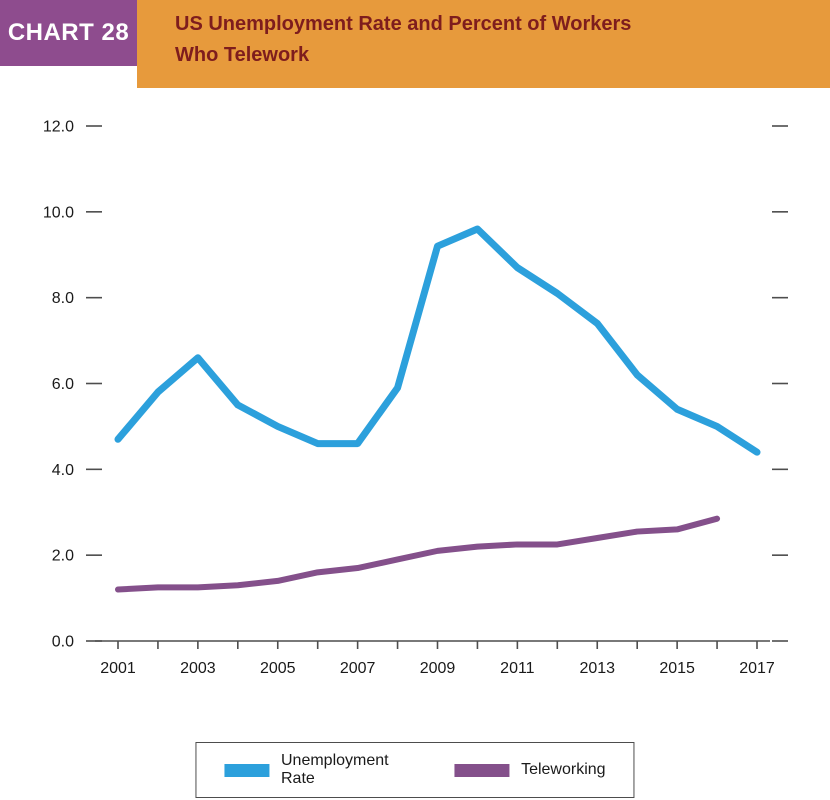 The image size is (830, 800). What do you see at coordinates (63, 384) in the screenshot?
I see `svg-text: 6.0` at bounding box center [63, 384].